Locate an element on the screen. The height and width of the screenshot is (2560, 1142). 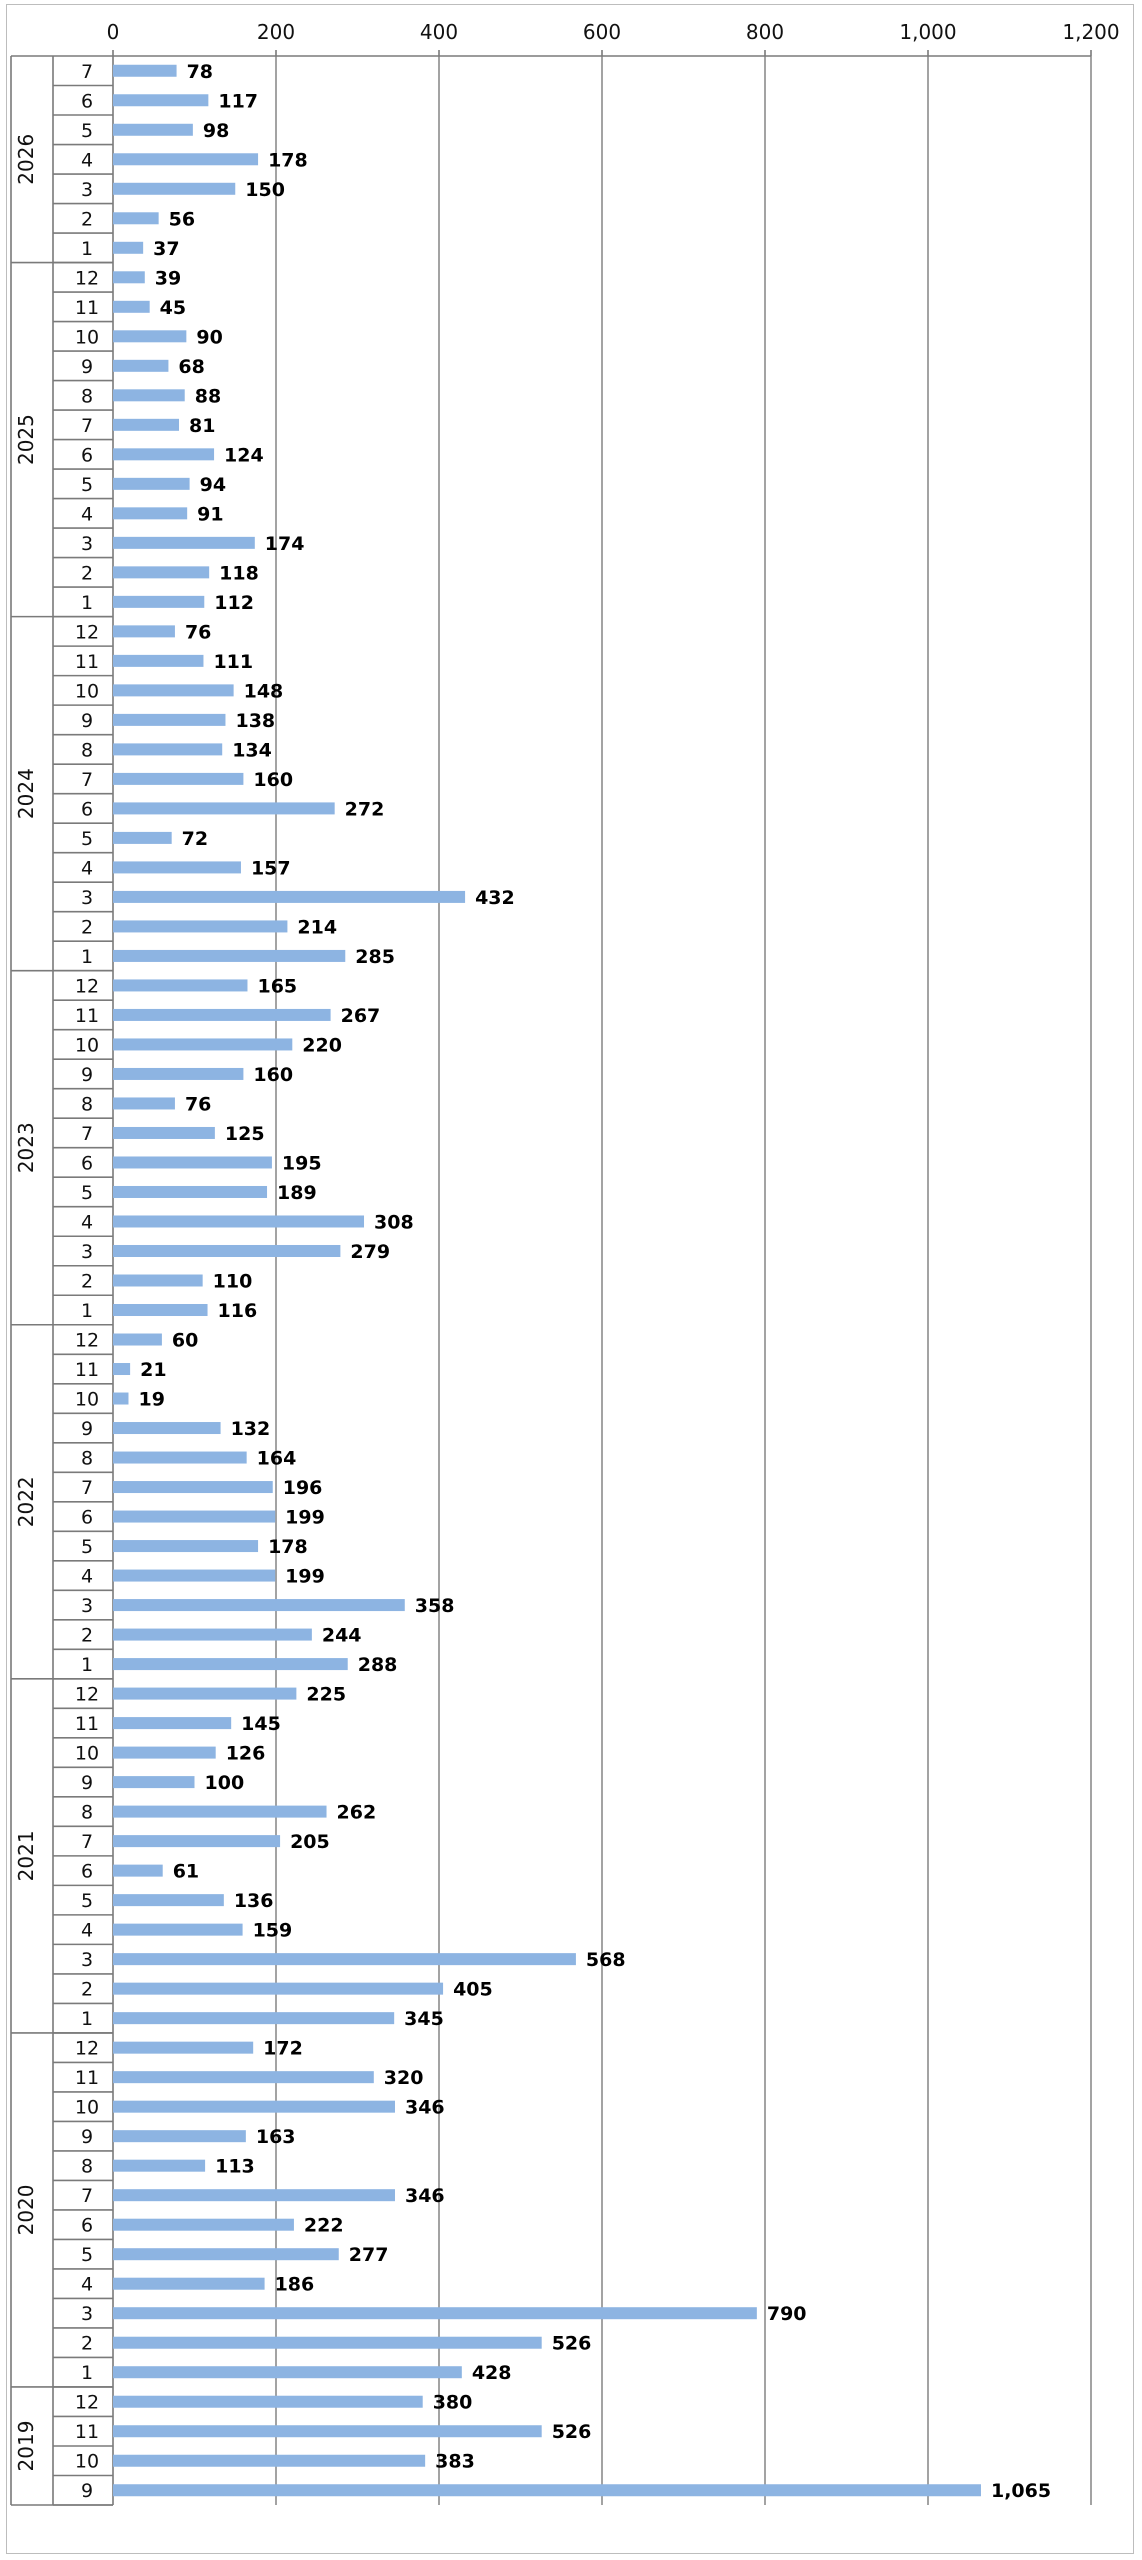
value-label: 91 is located at coordinates (210, 514).